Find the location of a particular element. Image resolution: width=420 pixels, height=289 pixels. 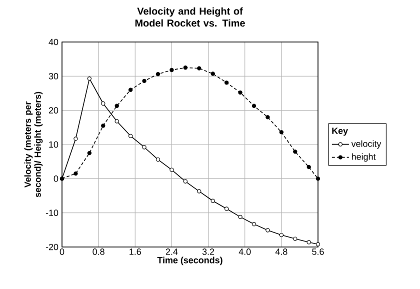

y-tick-label: 0 is located at coordinates (56, 178).